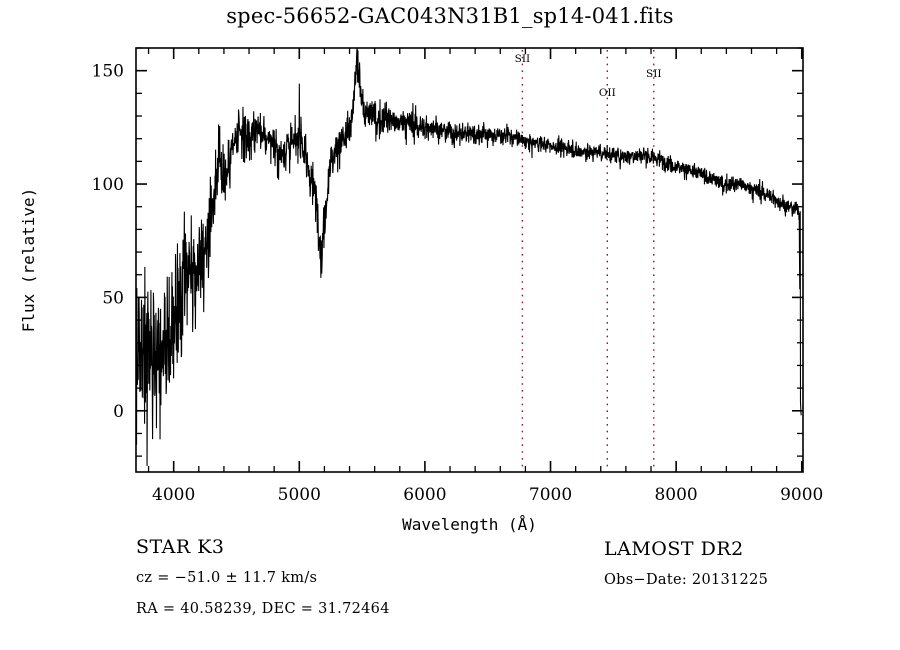  Describe the element at coordinates (450, 16) in the screenshot. I see `page-title: spec-56652-GAC043N31B1_sp14-041.fits` at that location.